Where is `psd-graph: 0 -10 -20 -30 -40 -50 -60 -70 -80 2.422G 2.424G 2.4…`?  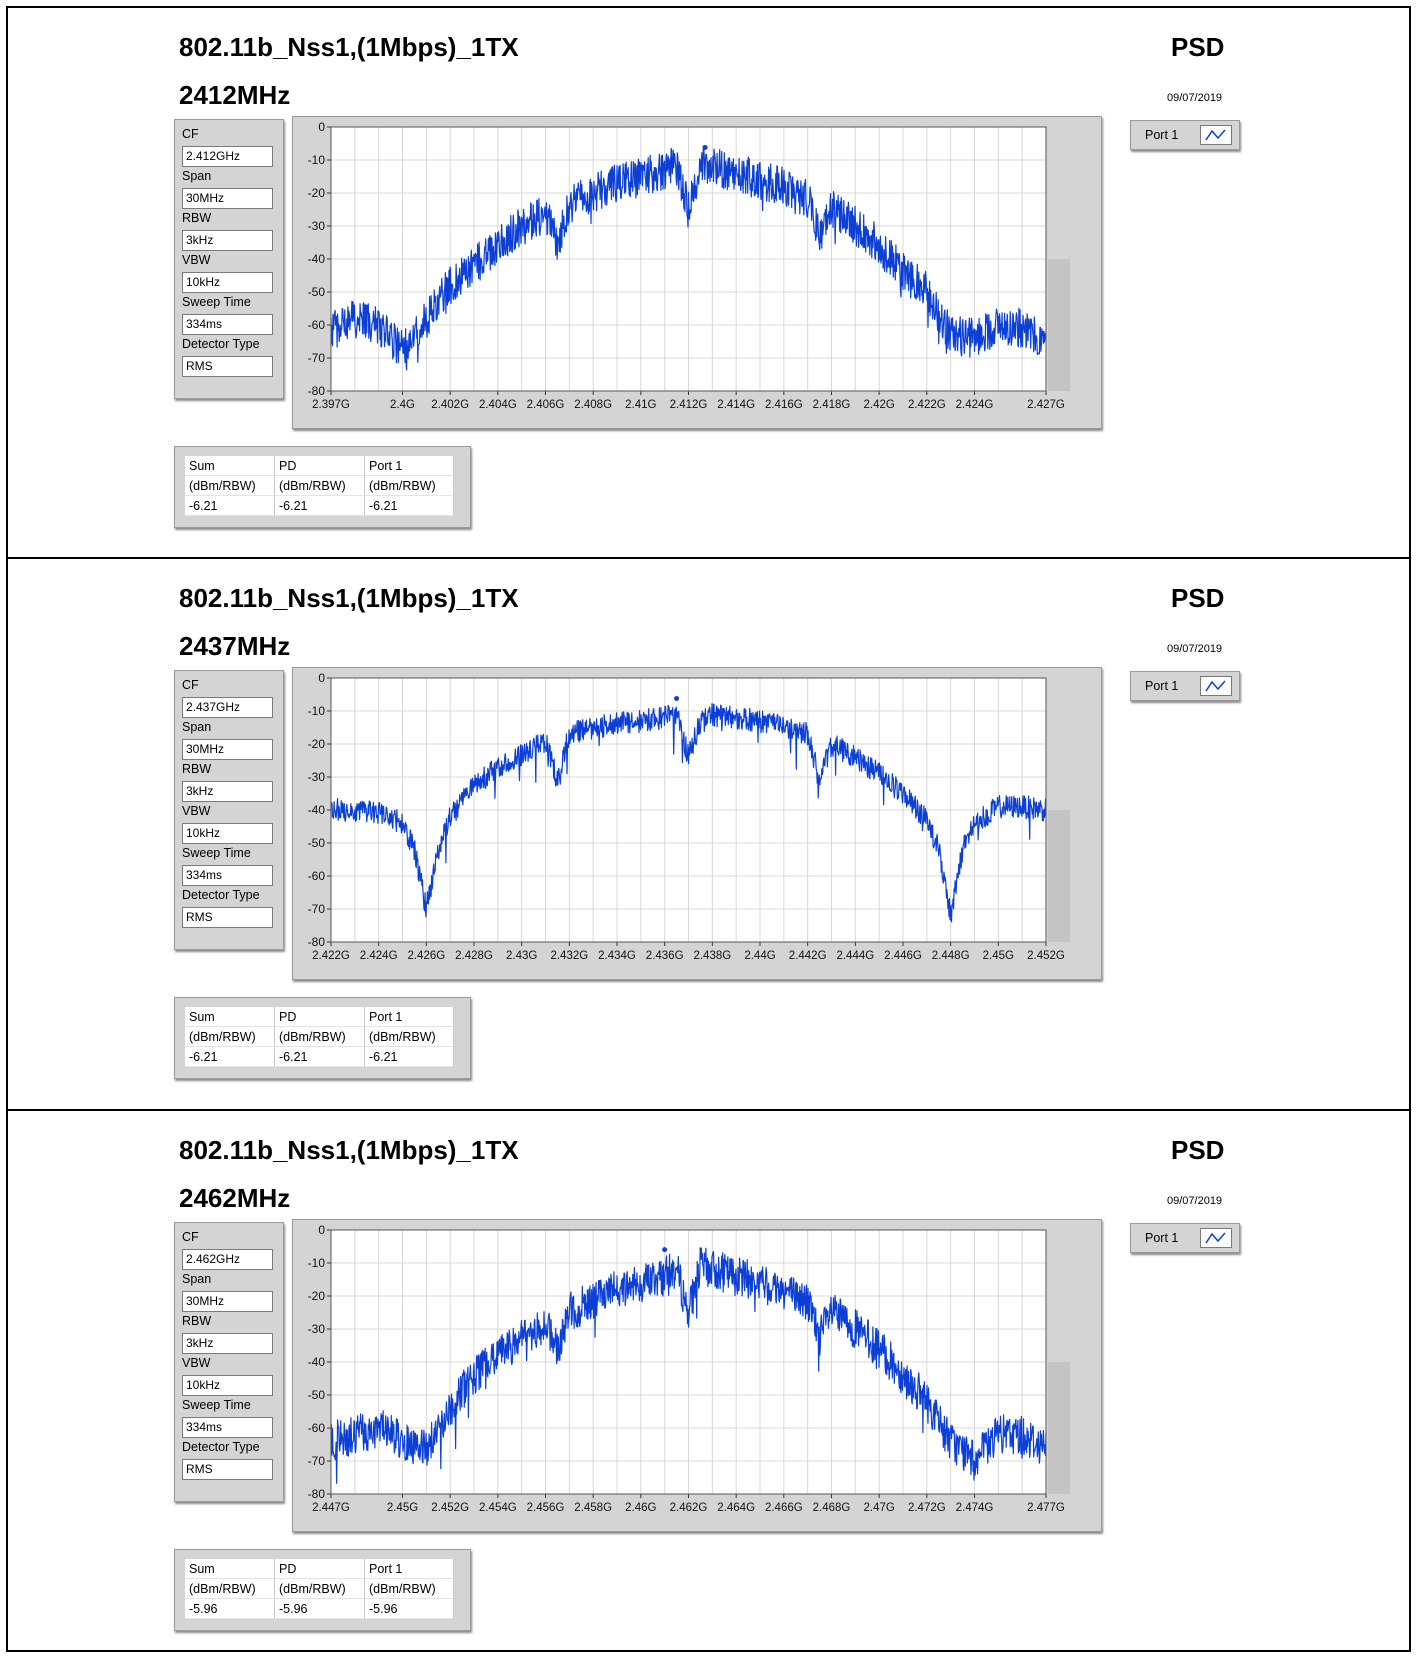
psd-graph: 0 -10 -20 -30 -40 -50 -60 -70 -80 2.422G 2.424G 2.4… is located at coordinates (697, 823).